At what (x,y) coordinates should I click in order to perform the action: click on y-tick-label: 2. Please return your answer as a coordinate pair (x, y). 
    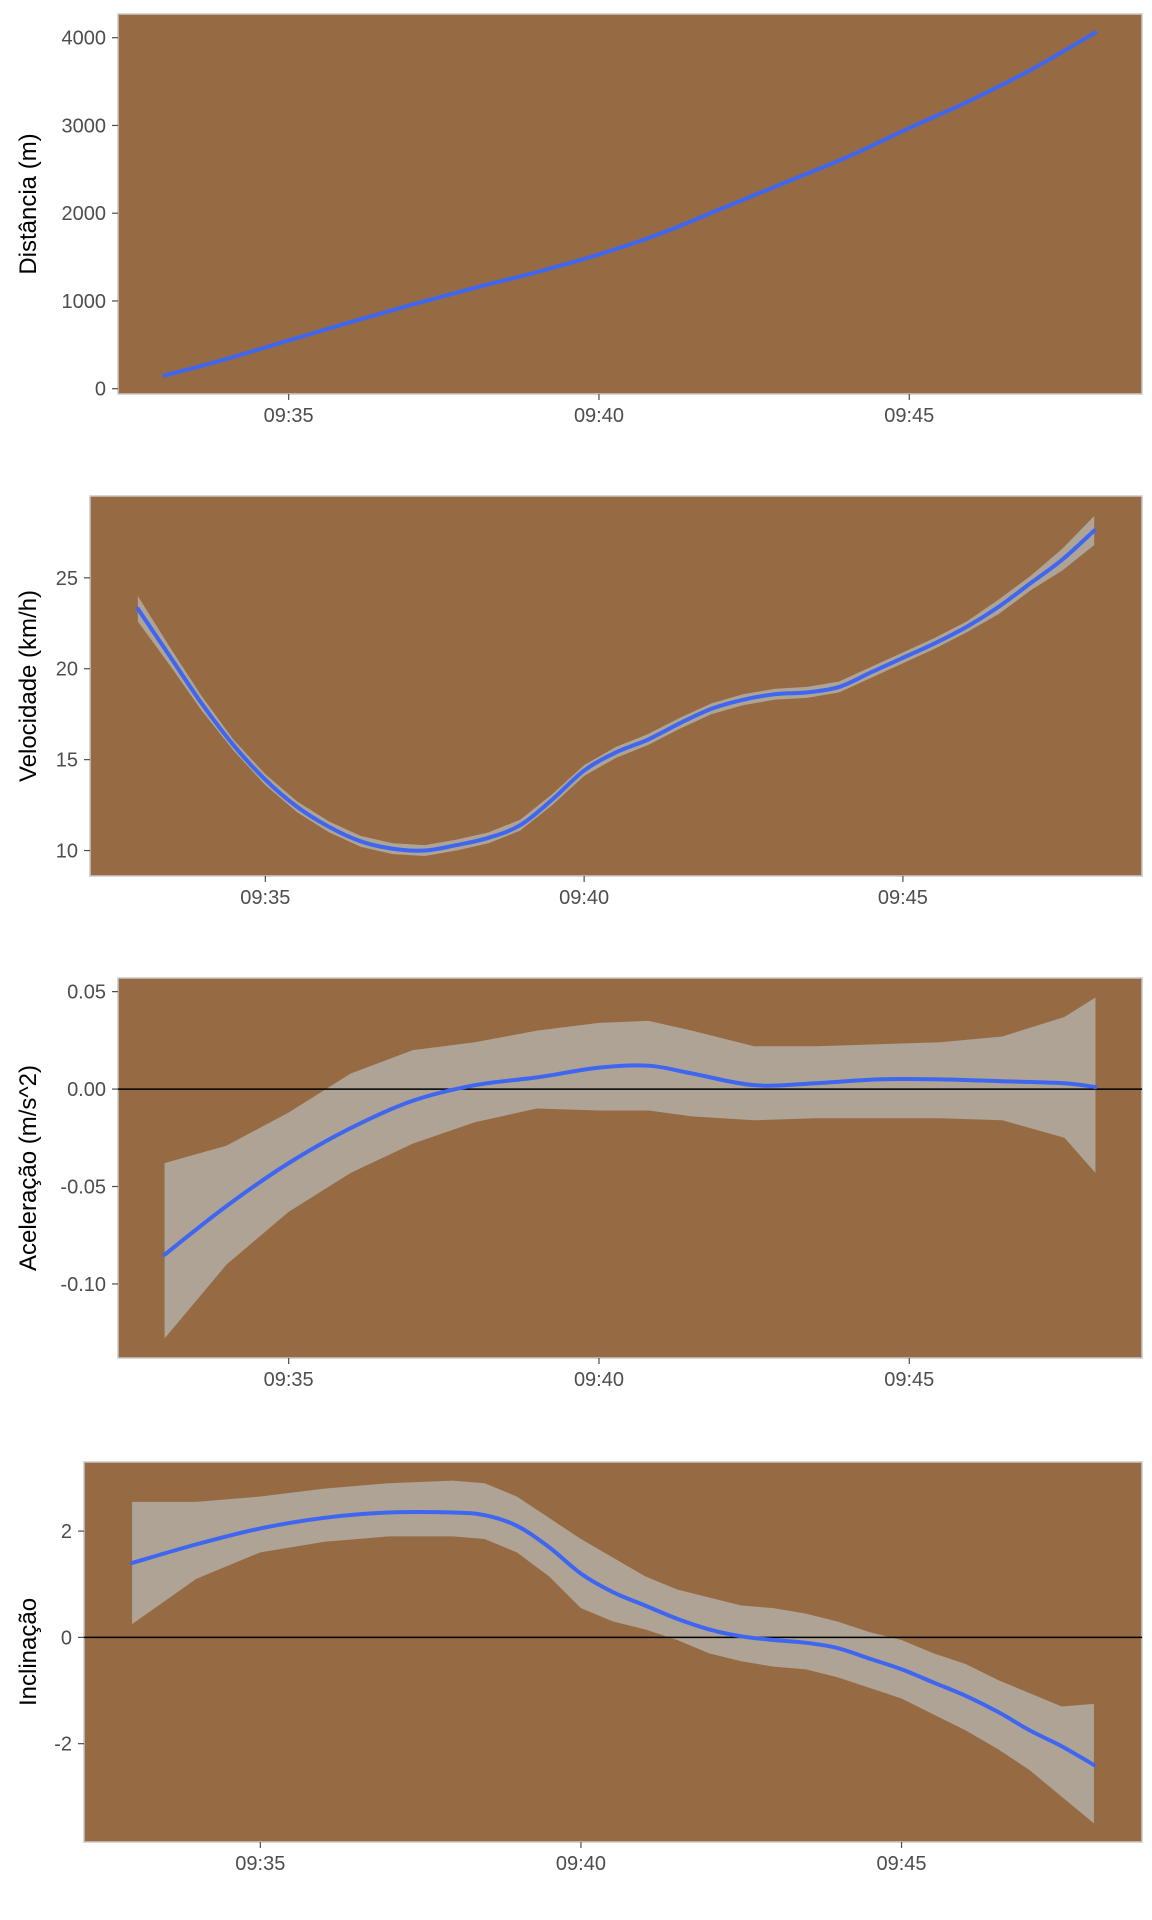
    Looking at the image, I should click on (66, 1532).